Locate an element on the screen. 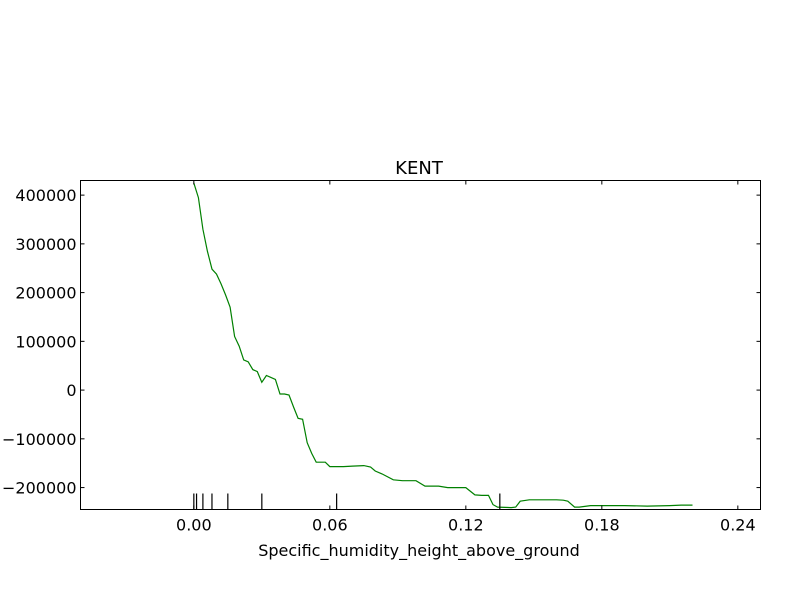 Image resolution: width=800 pixels, height=600 pixels. y-tick-label: −200000 is located at coordinates (39, 488).